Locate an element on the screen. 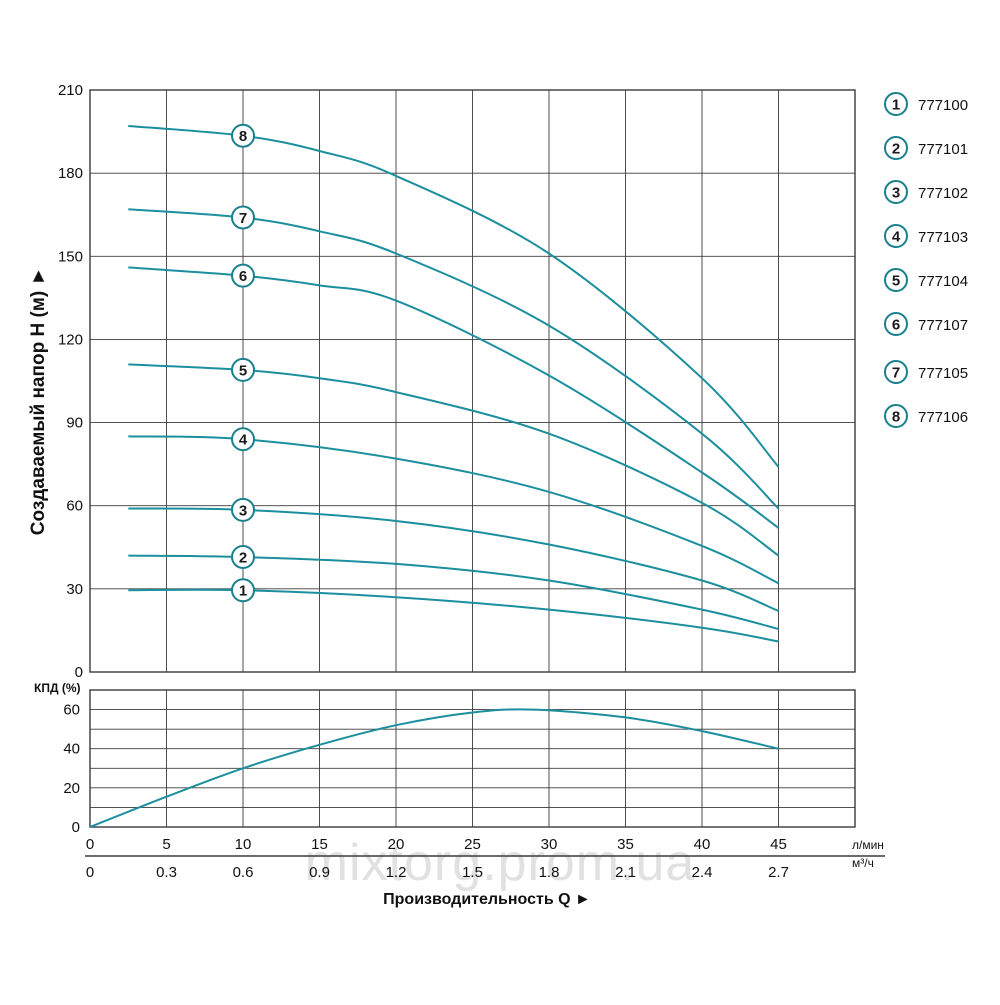 The image size is (1000, 1005). x-unit-m3h: м³/ч is located at coordinates (863, 863).